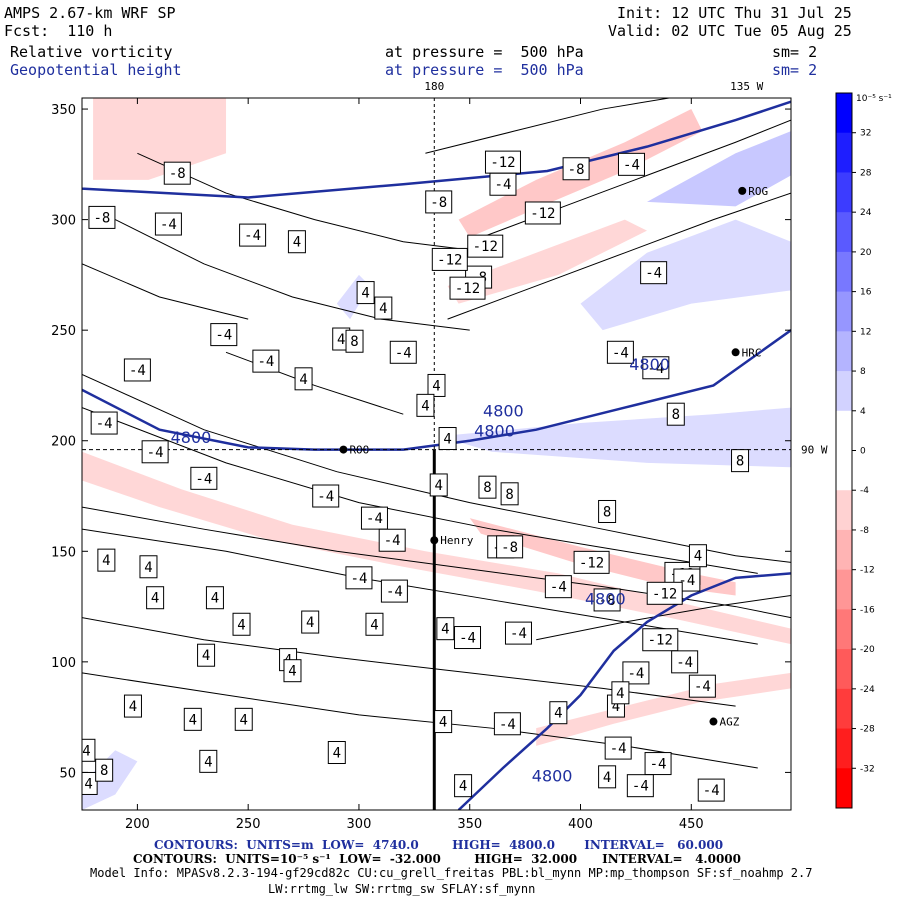 The image size is (900, 900). What do you see at coordinates (359, 578) in the screenshot?
I see `vorticity-label-54: -4` at bounding box center [359, 578].